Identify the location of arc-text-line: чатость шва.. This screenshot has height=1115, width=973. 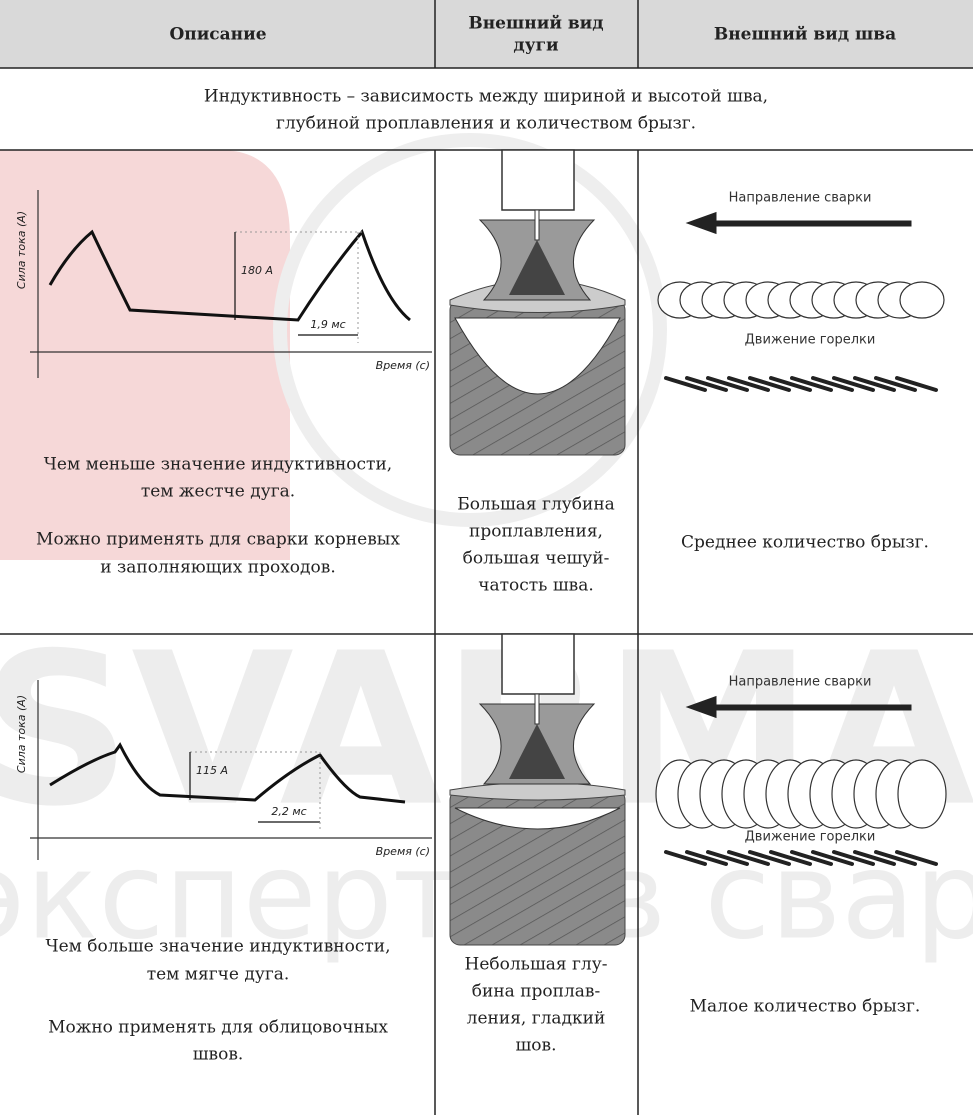
(536, 586).